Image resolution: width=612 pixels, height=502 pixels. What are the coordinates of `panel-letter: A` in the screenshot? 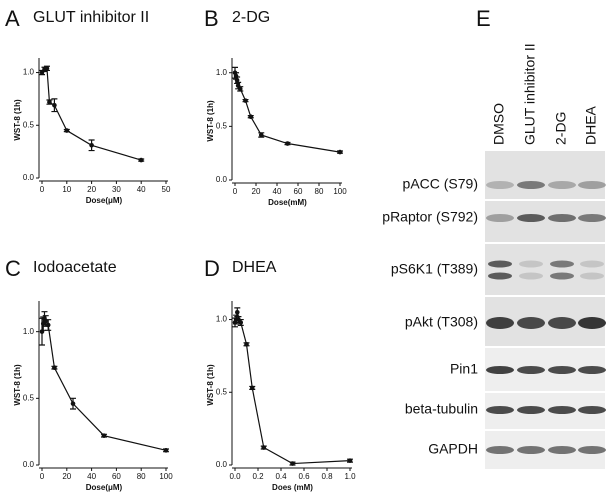 It's located at (12, 18).